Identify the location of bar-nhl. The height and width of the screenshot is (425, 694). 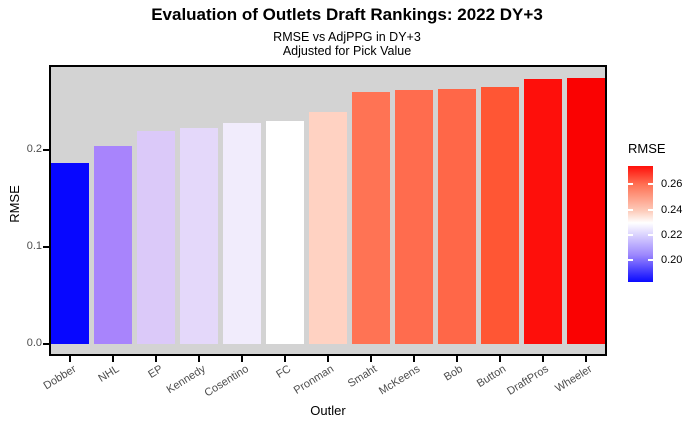
(113, 245).